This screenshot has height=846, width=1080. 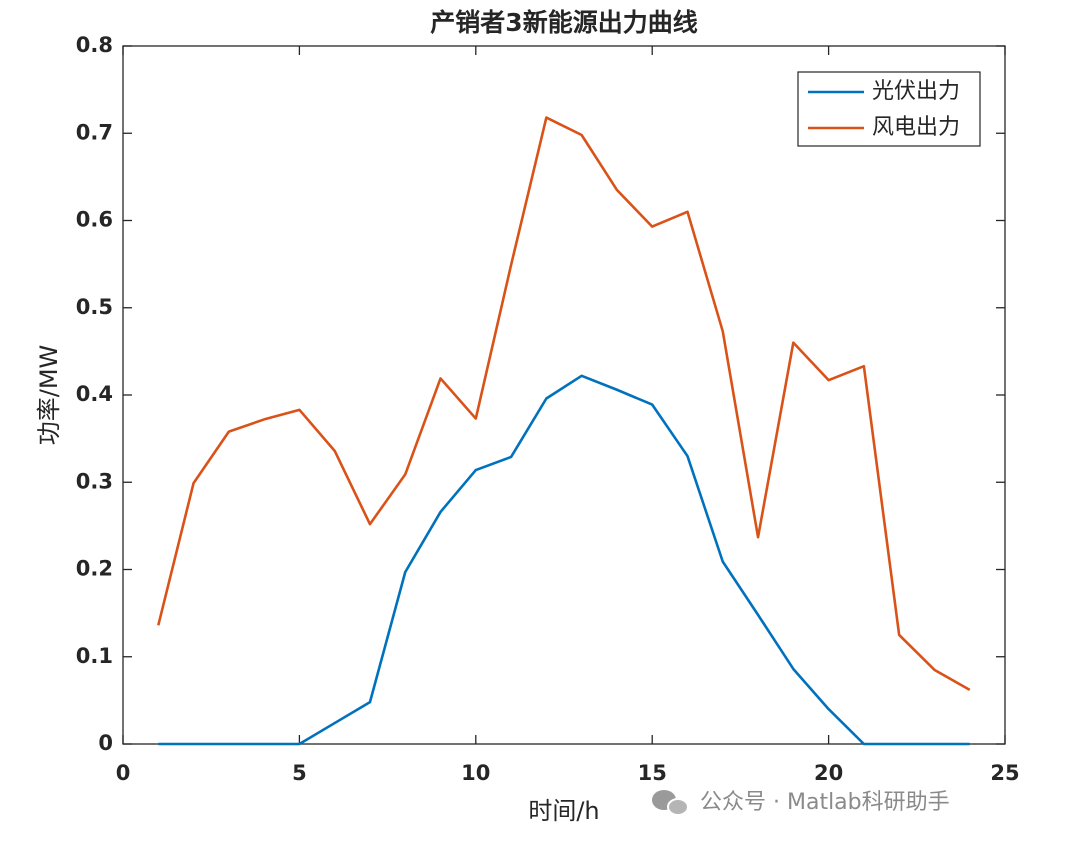 What do you see at coordinates (94, 220) in the screenshot?
I see `y-tick-label: 0.6` at bounding box center [94, 220].